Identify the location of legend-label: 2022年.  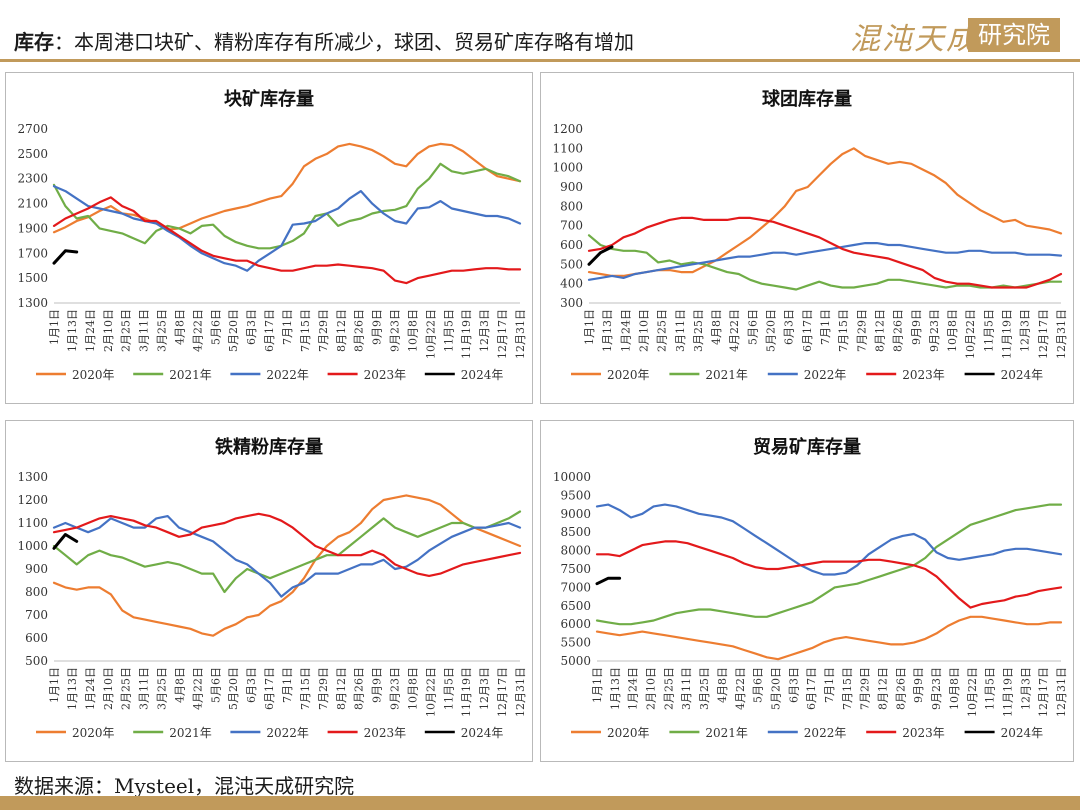
(825, 733).